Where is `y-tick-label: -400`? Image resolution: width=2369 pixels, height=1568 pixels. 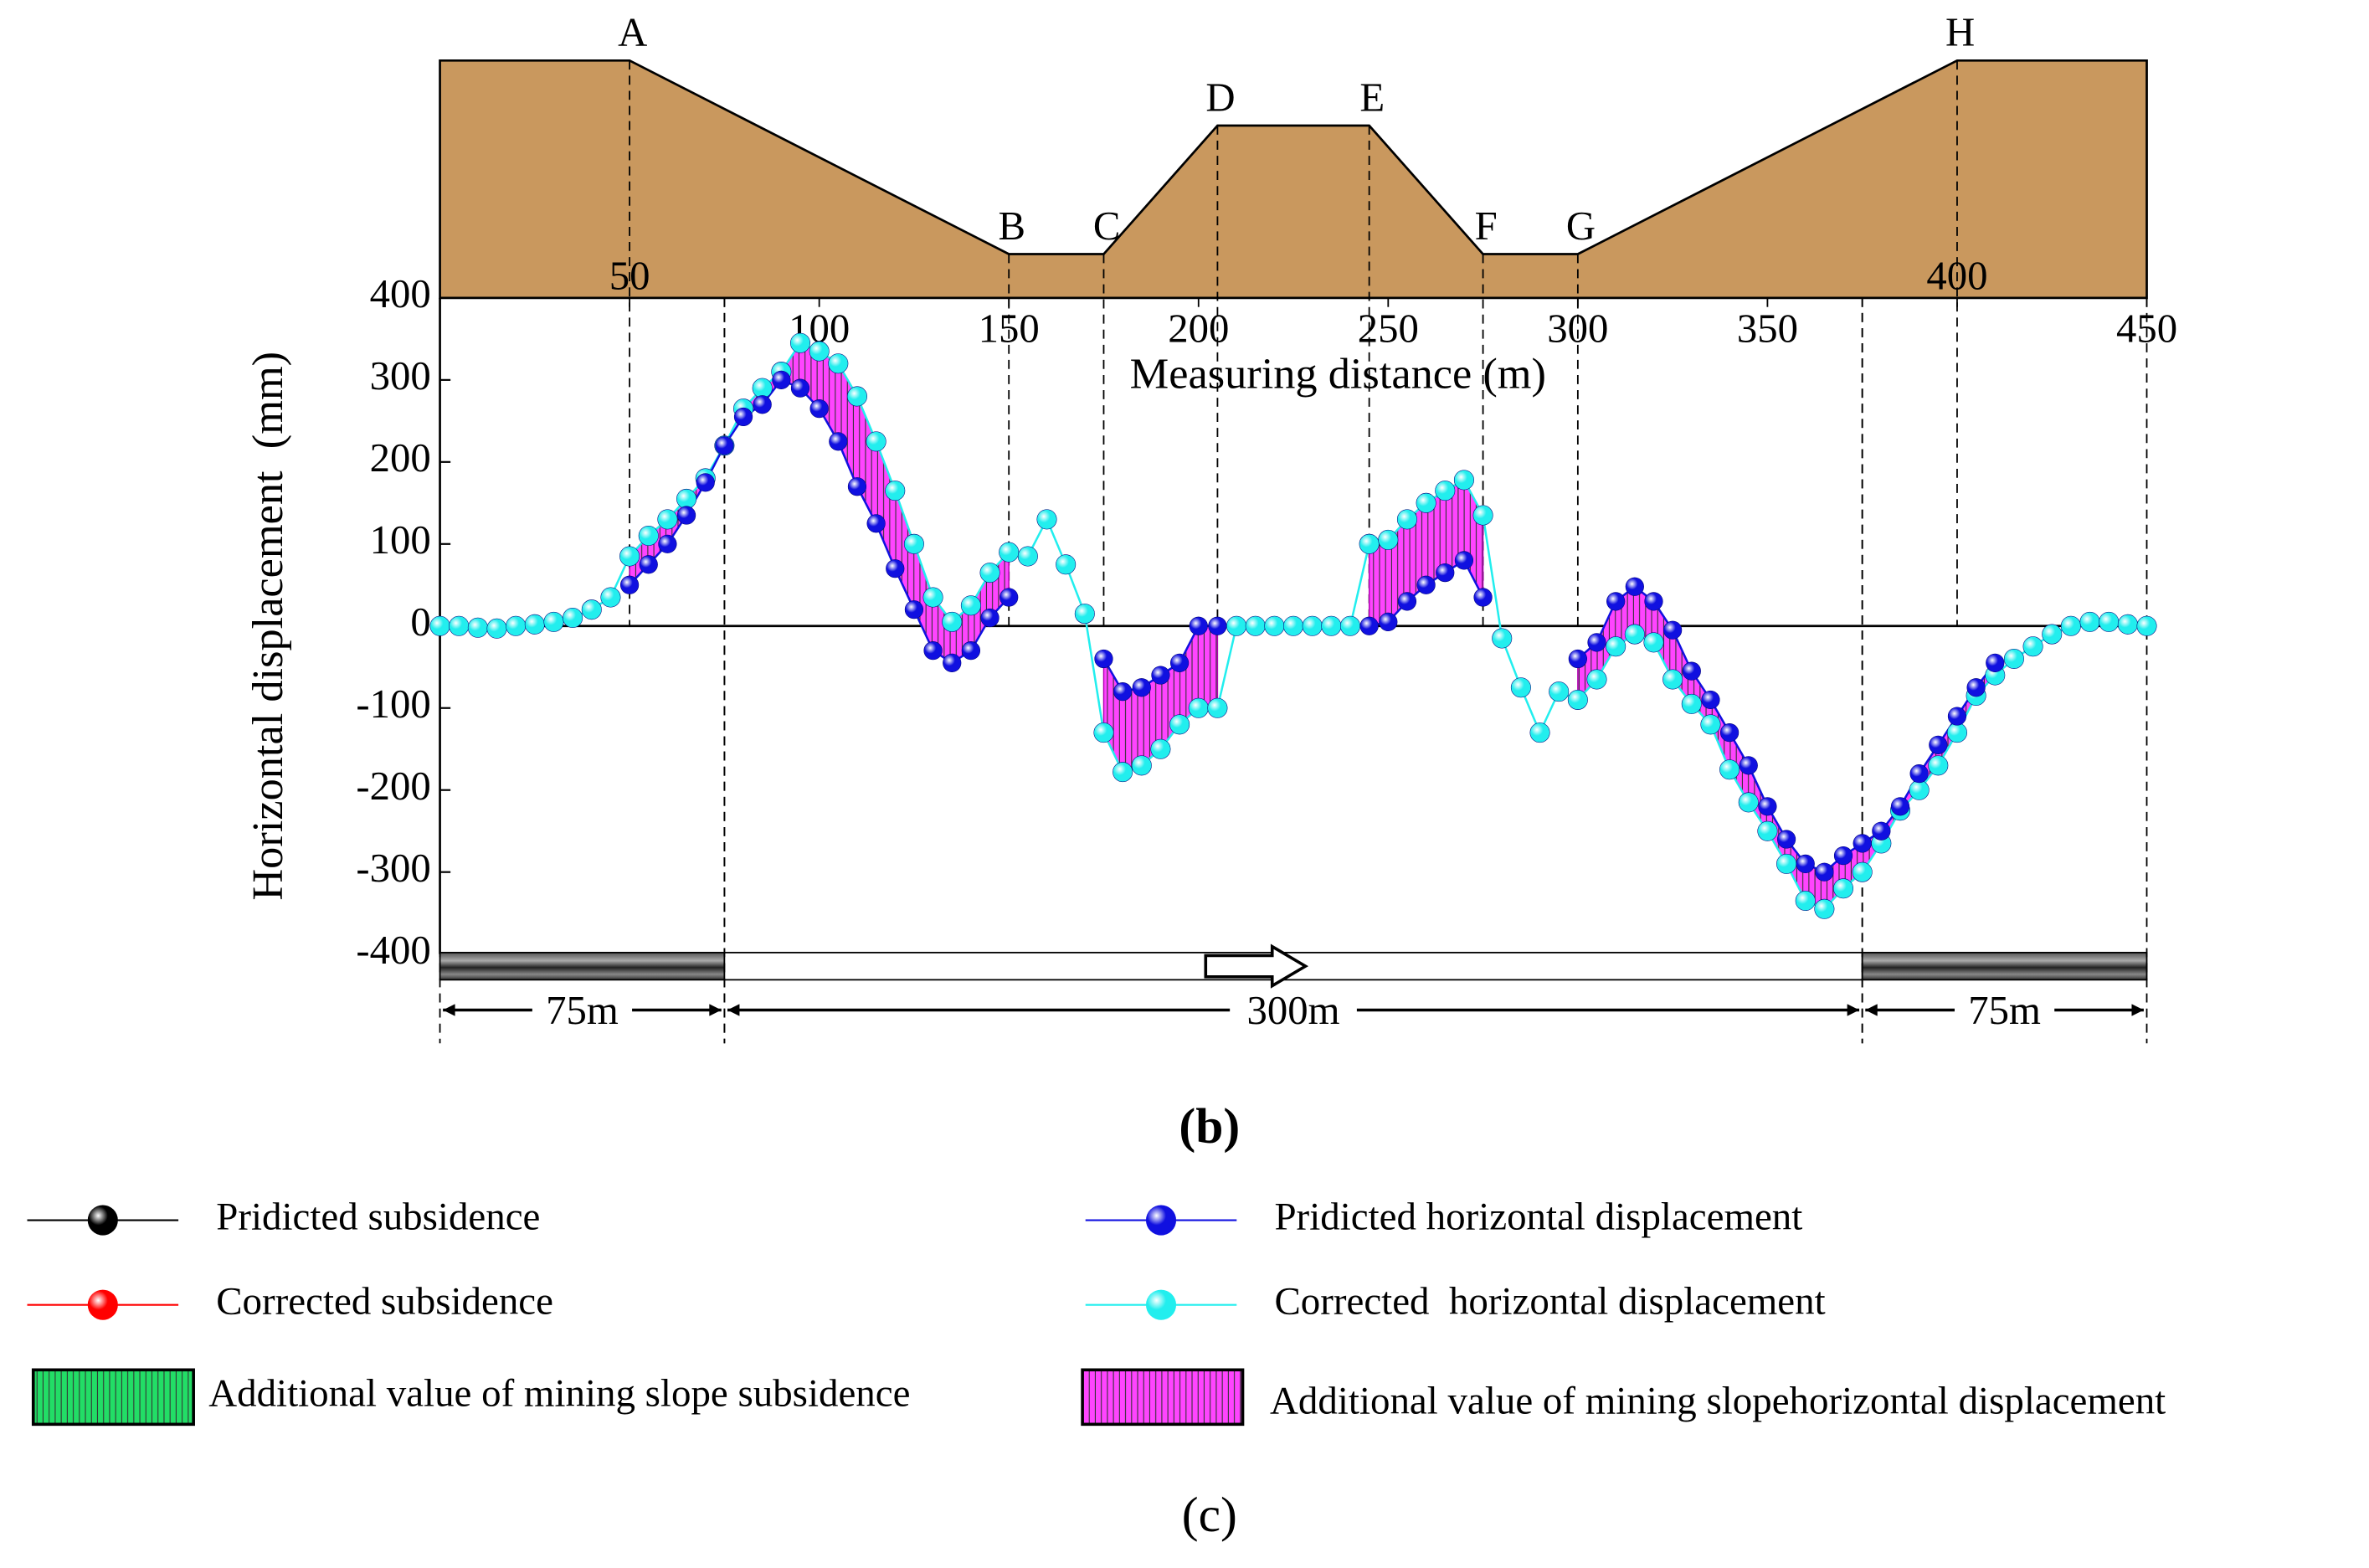
y-tick-label: -400 is located at coordinates (393, 950).